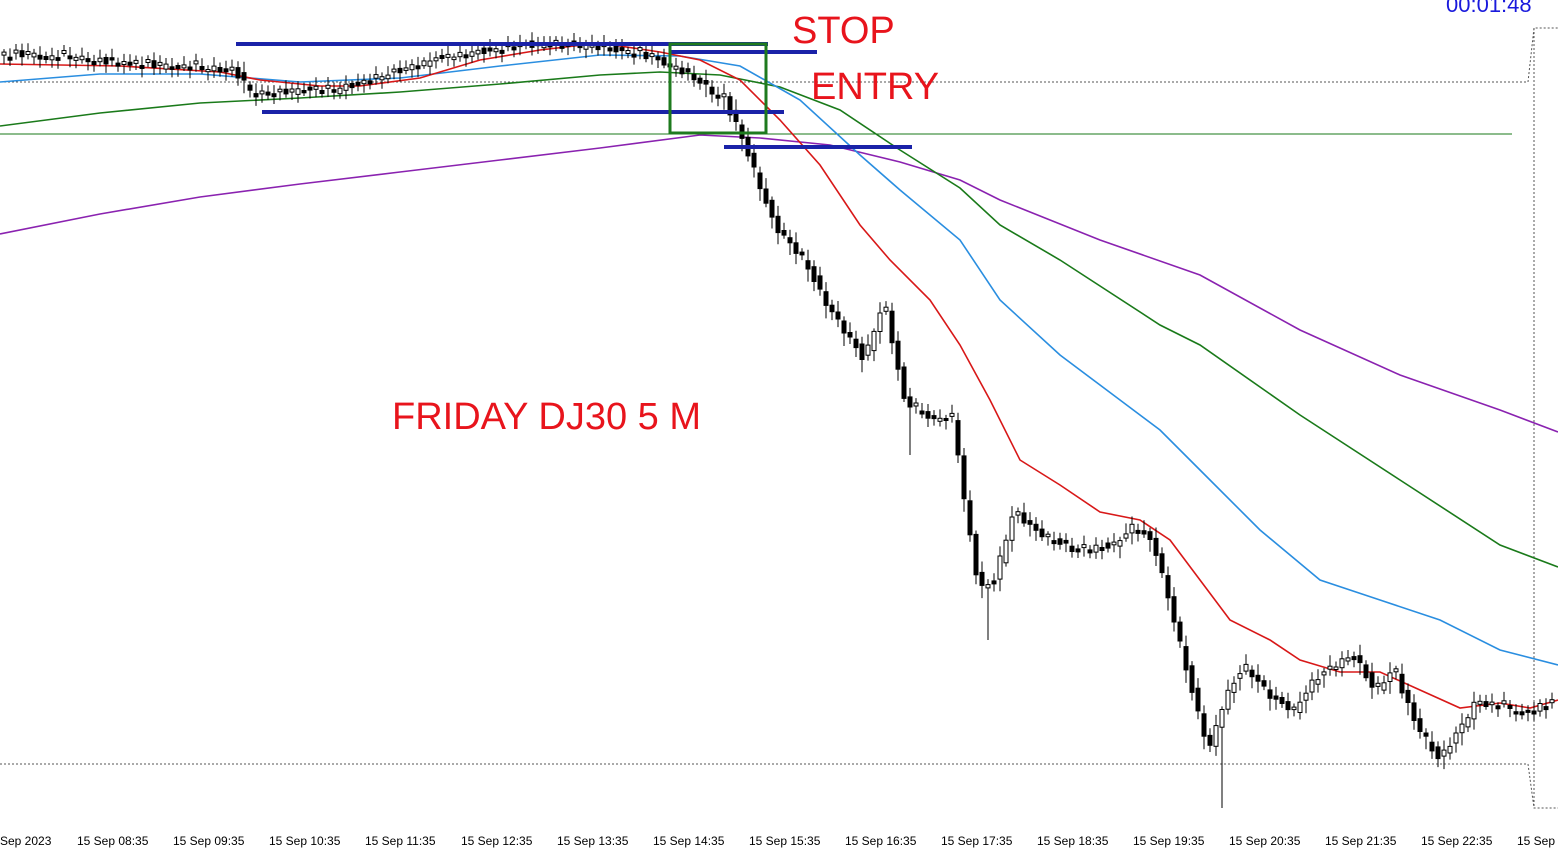  I want to click on x-tick-label: 15 Sep 10:35, so click(305, 841).